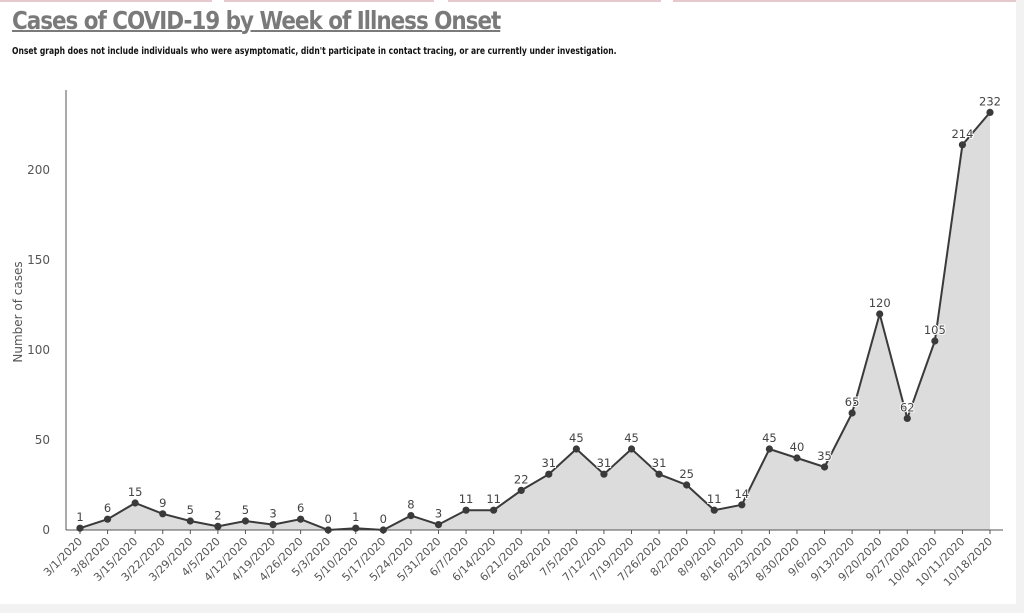  Describe the element at coordinates (907, 407) in the screenshot. I see `data-label: 62` at that location.